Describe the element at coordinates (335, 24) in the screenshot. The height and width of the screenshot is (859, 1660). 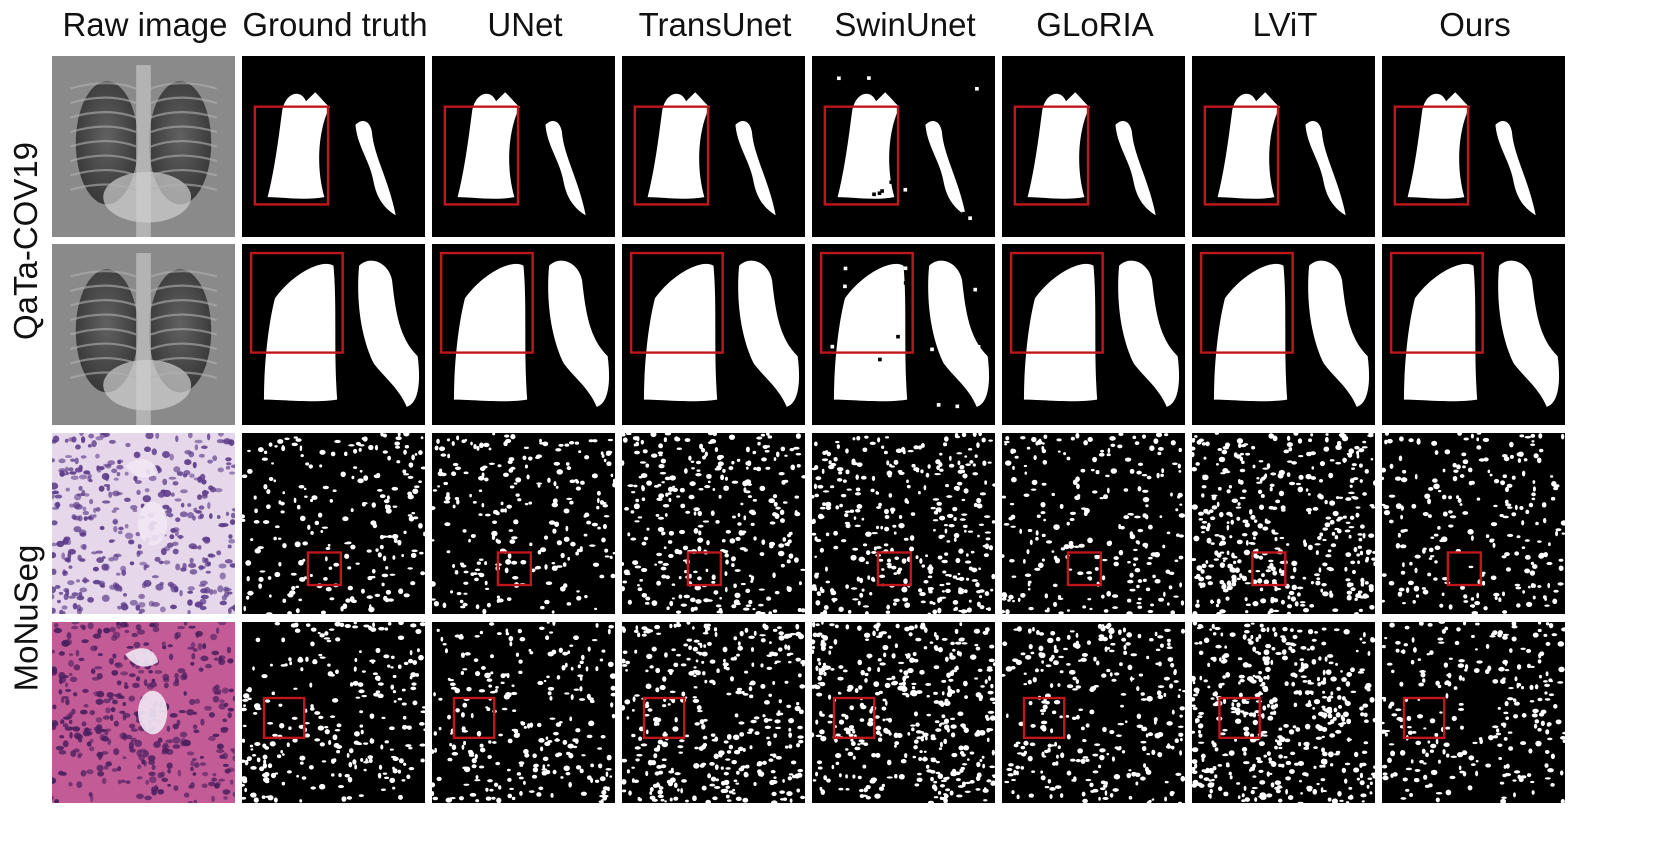
I see `column-header-ground-truth: Ground truth` at that location.